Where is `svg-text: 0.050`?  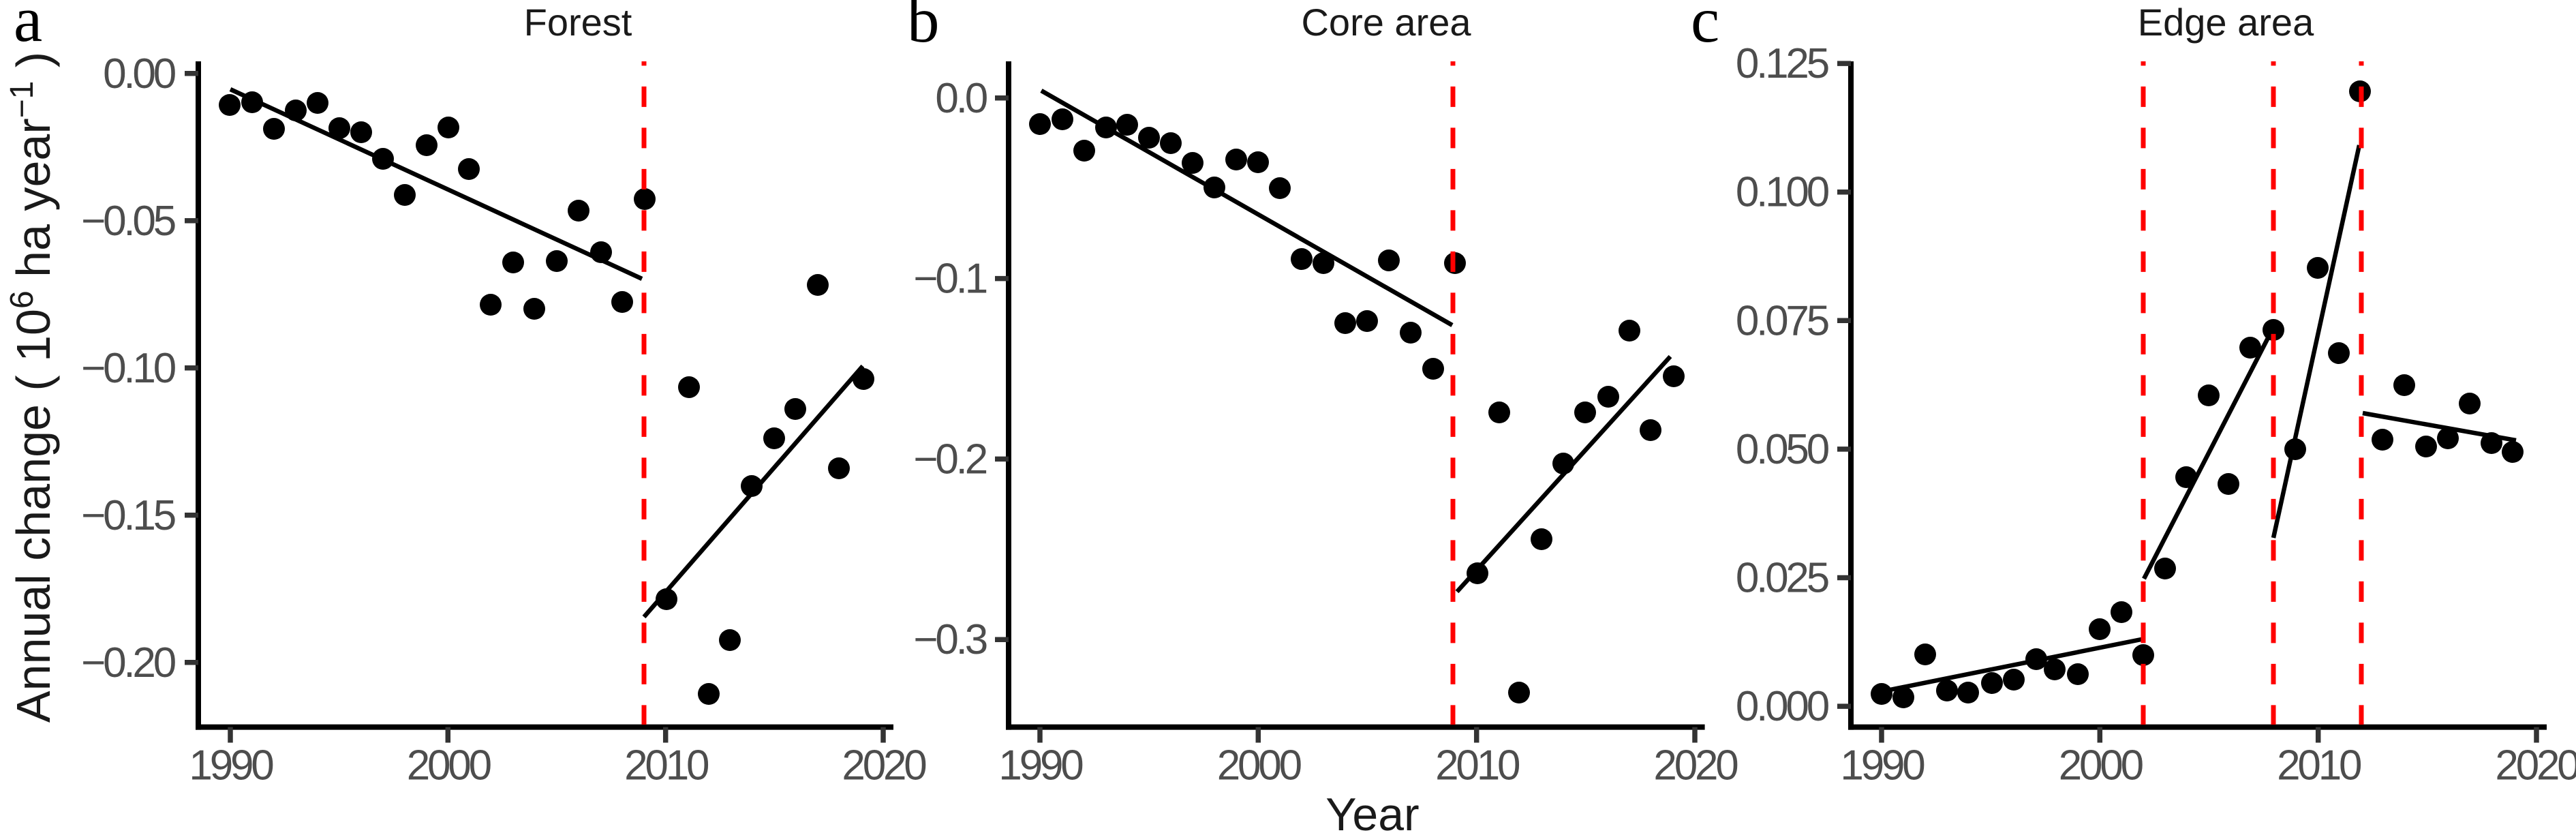
svg-text: 0.050 is located at coordinates (1782, 450).